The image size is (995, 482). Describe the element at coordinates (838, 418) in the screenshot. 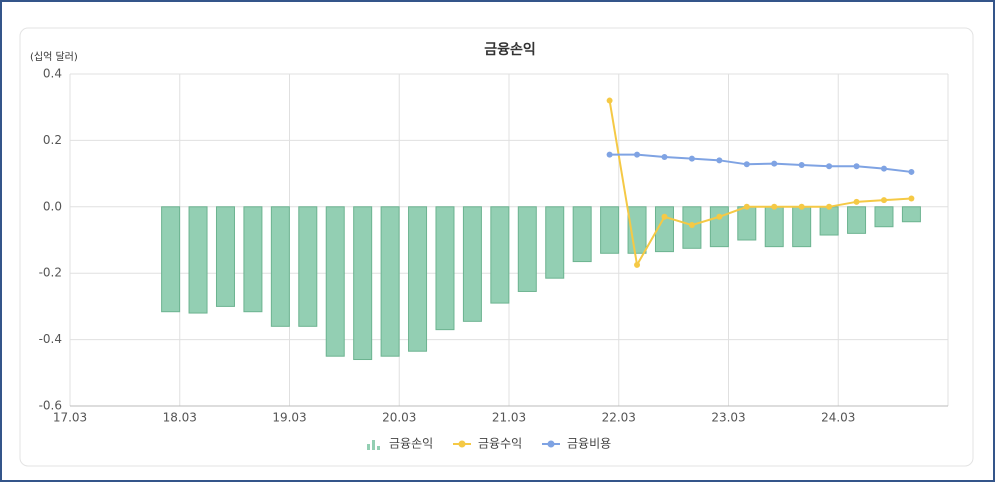

I see `x-tick-label: 24.03` at that location.